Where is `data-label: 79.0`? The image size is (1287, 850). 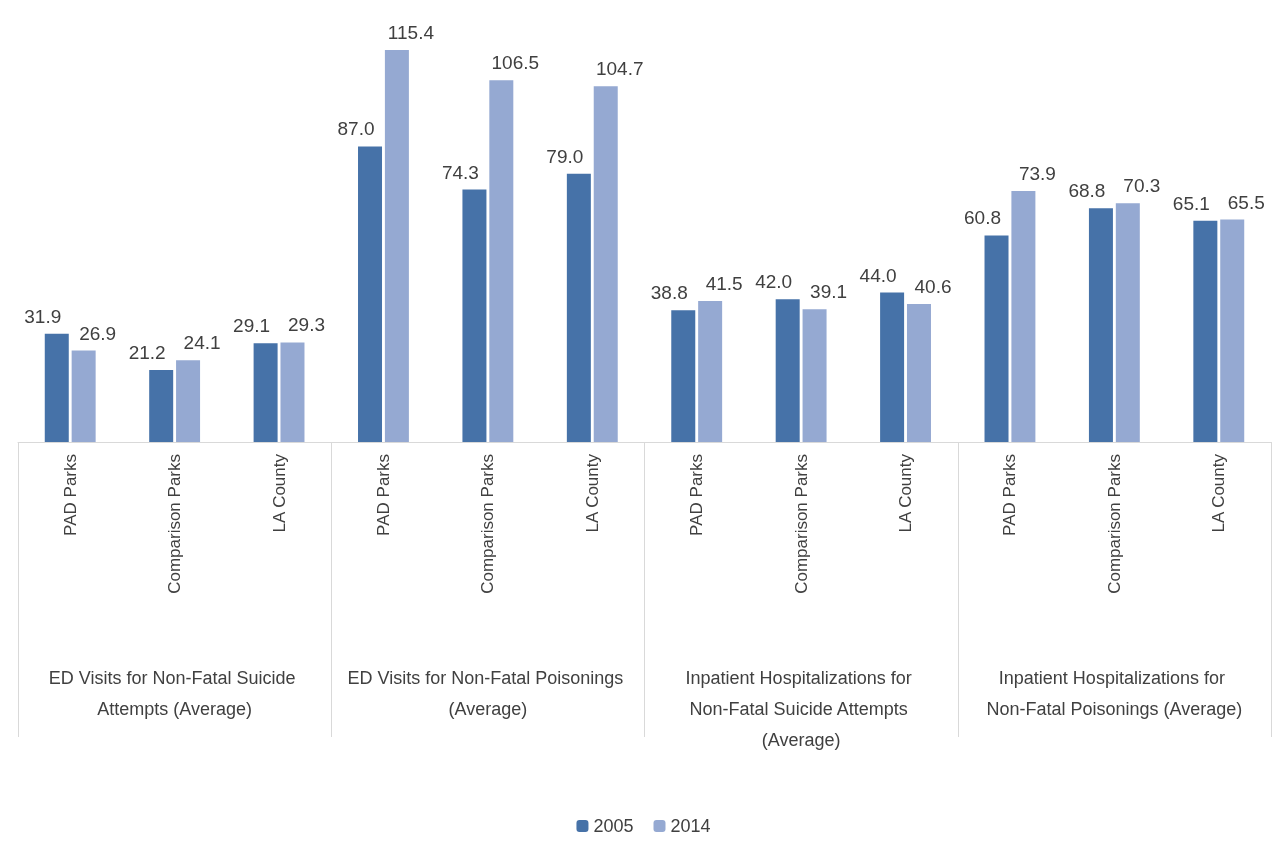
data-label: 79.0 is located at coordinates (565, 156).